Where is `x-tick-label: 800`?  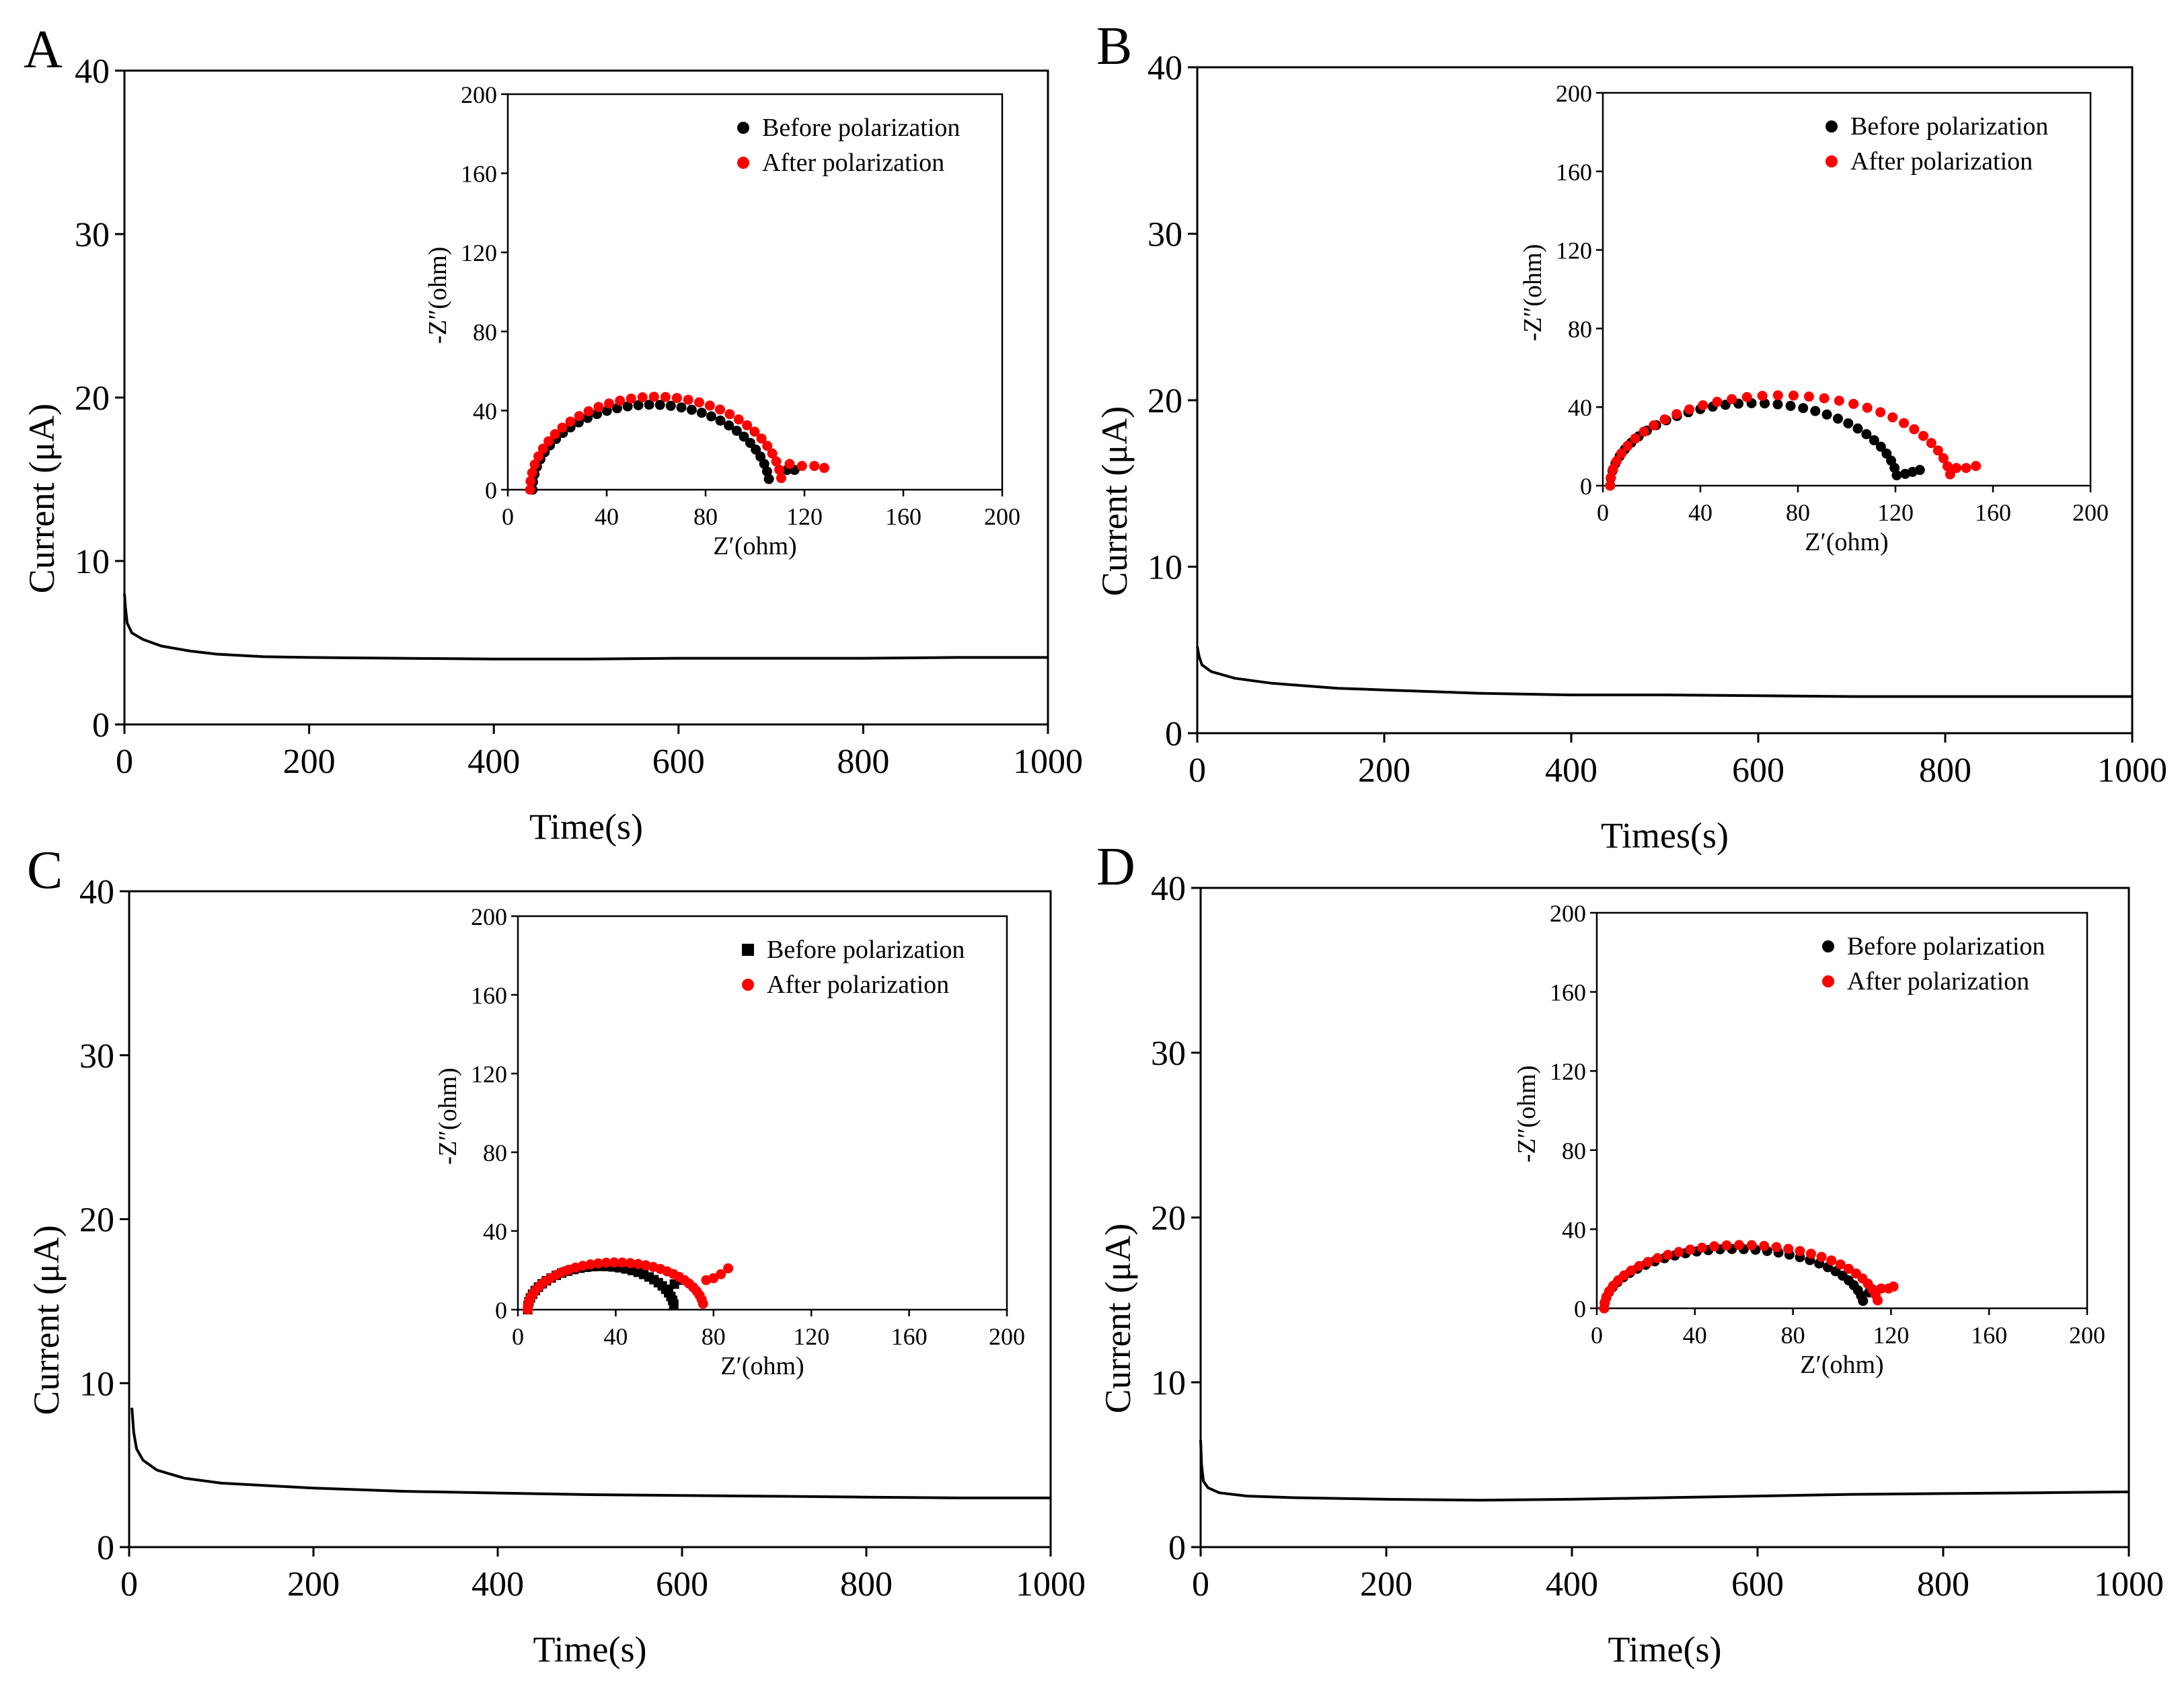
x-tick-label: 800 is located at coordinates (866, 1584).